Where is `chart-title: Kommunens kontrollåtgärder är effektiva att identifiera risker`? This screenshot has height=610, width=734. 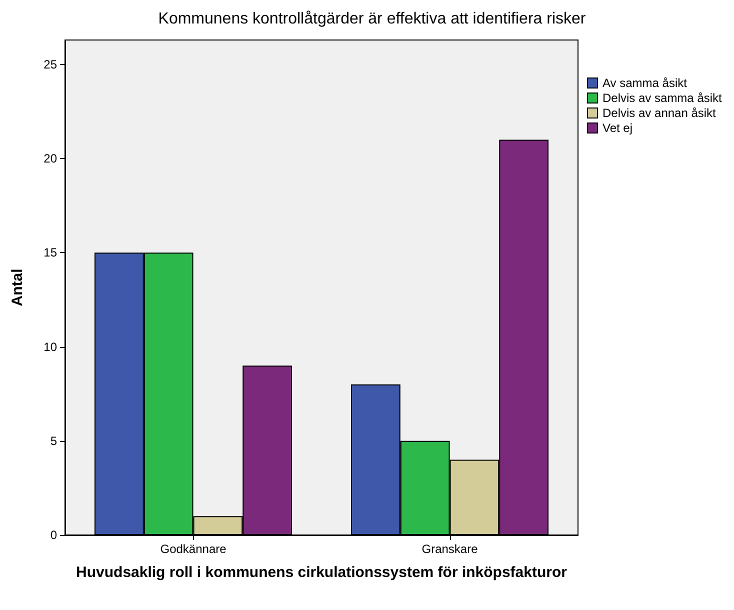
chart-title: Kommunens kontrollåtgärder är effektiva att identifiera risker is located at coordinates (372, 19).